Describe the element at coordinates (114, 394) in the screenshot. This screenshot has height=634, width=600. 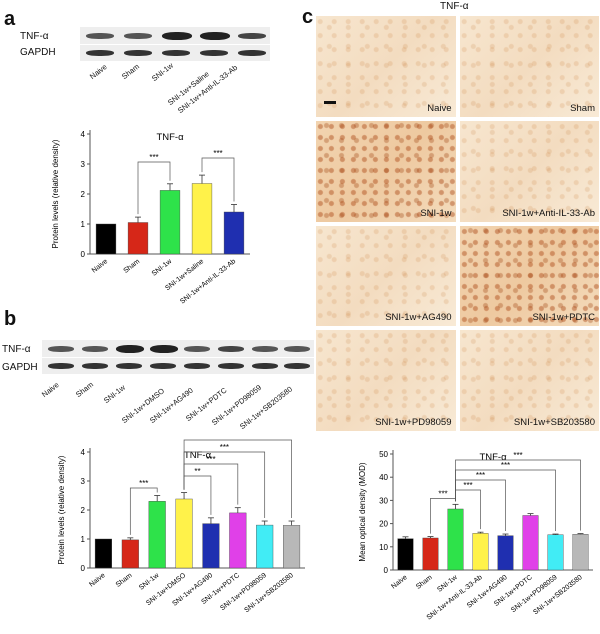
I see `blot-b-lane-label: SNI-1w` at that location.